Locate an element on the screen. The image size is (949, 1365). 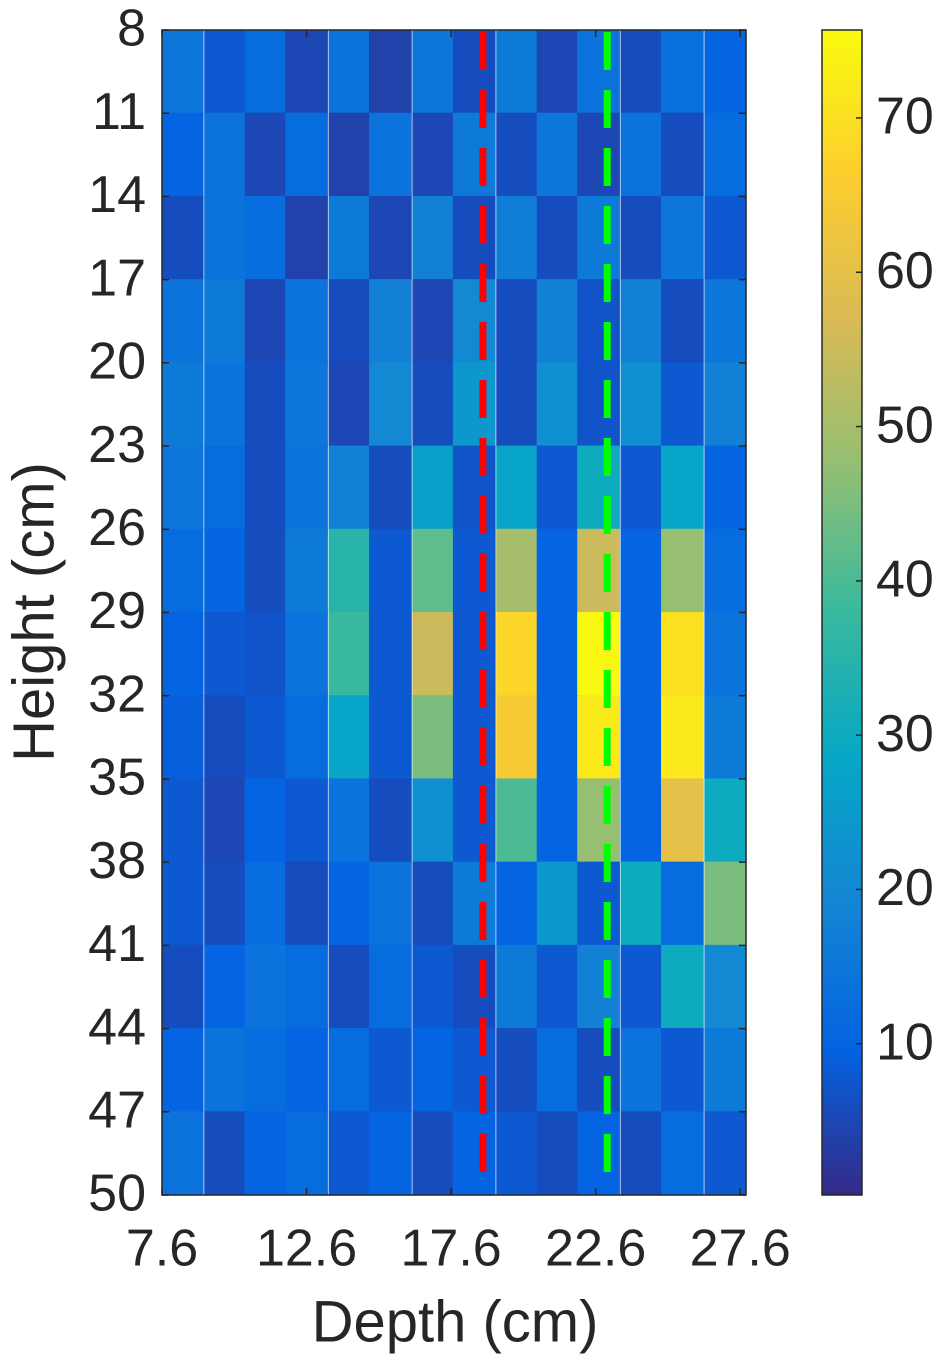
y-tick-label: 8 is located at coordinates (131, 29).